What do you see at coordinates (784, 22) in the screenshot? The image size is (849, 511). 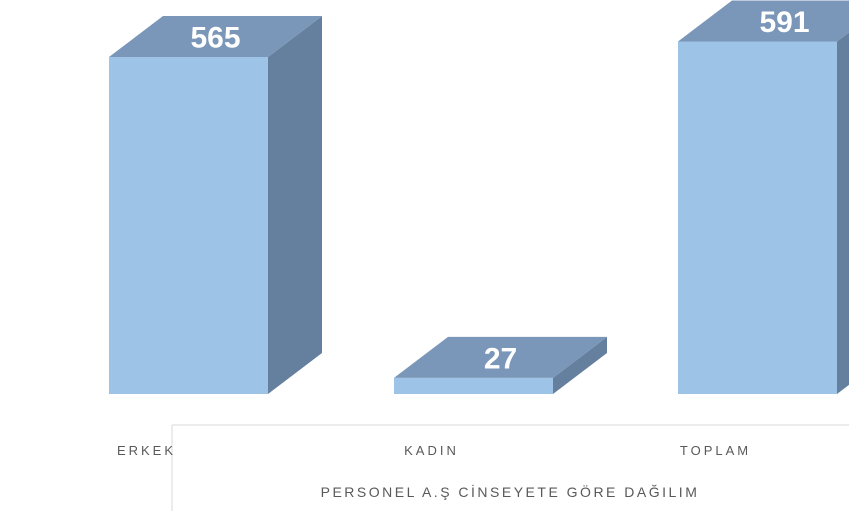 I see `data-label: 591` at bounding box center [784, 22].